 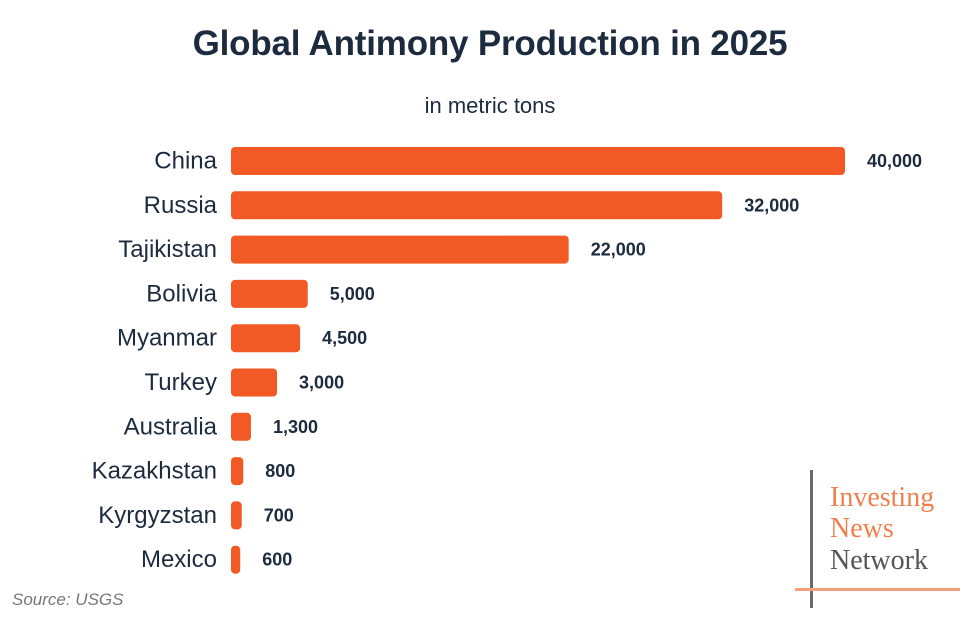 I want to click on category-label-myanmar: Myanmar, so click(x=167, y=338).